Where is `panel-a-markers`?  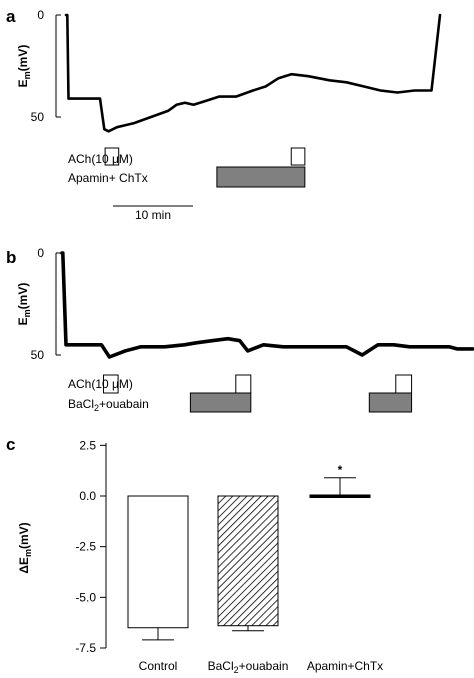 panel-a-markers is located at coordinates (205, 167).